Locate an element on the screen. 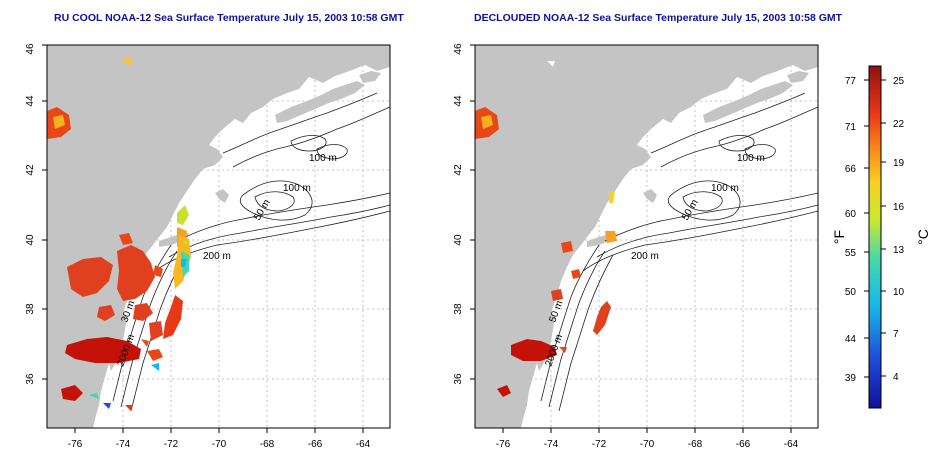 This screenshot has height=475, width=950. celsius-tick: 16 is located at coordinates (899, 207).